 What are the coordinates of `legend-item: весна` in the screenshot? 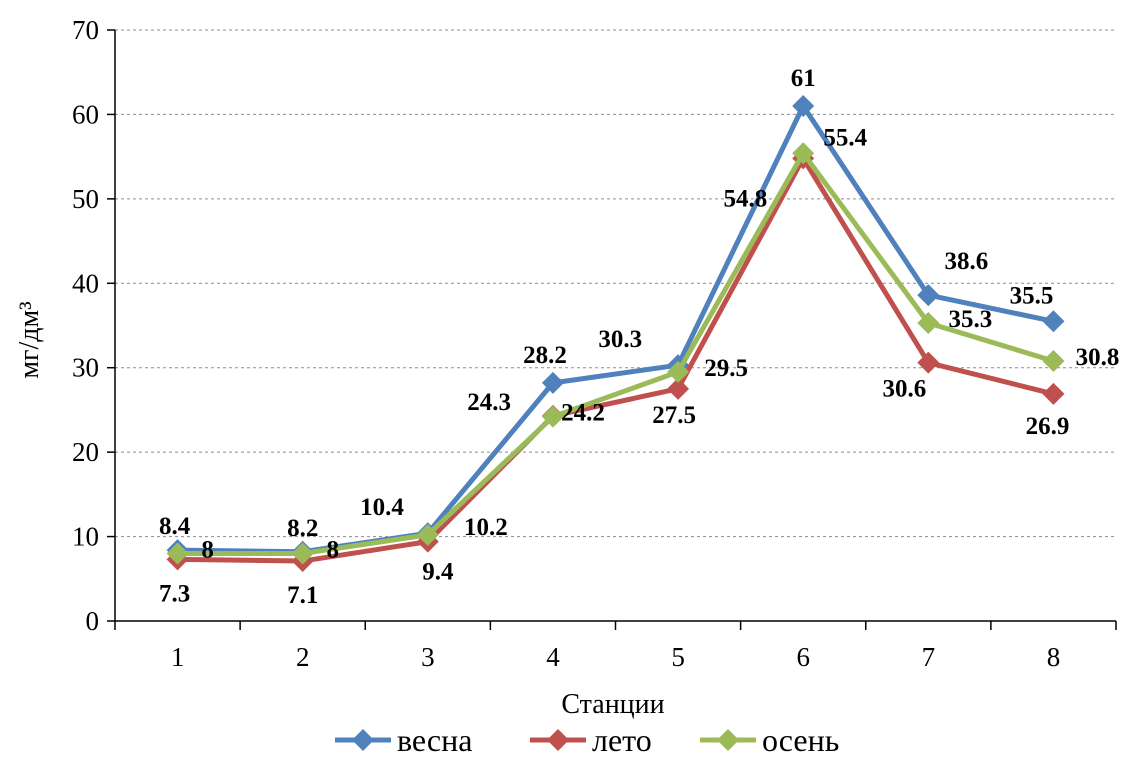 It's located at (403, 739).